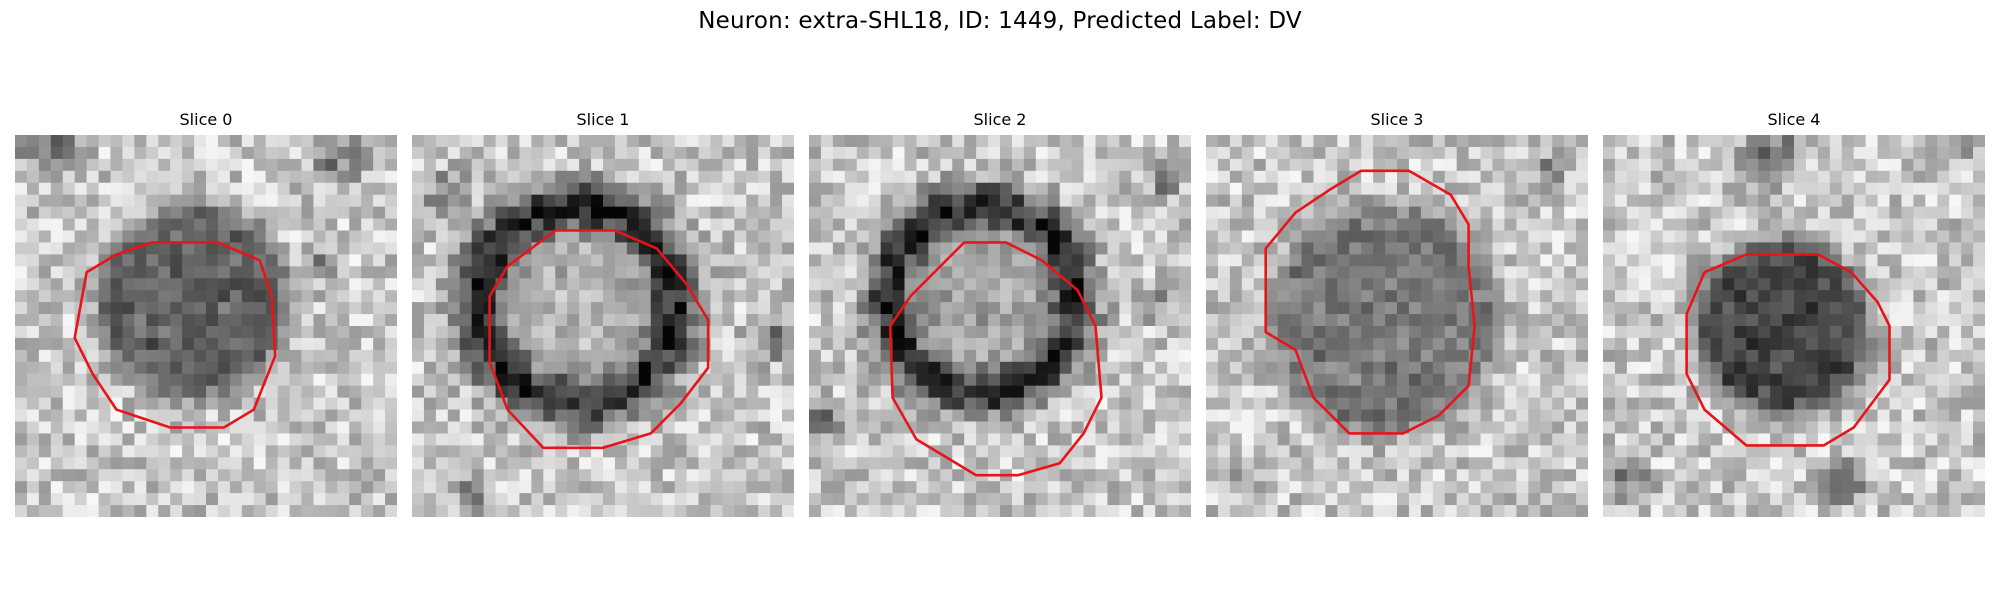 The width and height of the screenshot is (2000, 600). What do you see at coordinates (206, 119) in the screenshot?
I see `slice-title: Slice 0` at bounding box center [206, 119].